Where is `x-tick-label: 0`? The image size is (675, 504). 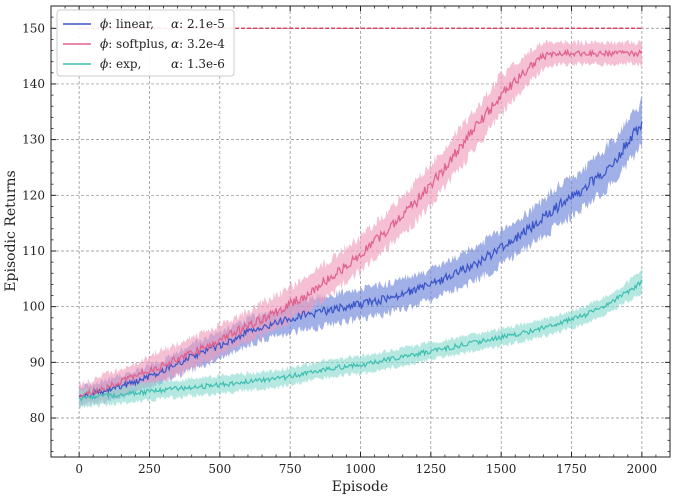
x-tick-label: 0 is located at coordinates (79, 469).